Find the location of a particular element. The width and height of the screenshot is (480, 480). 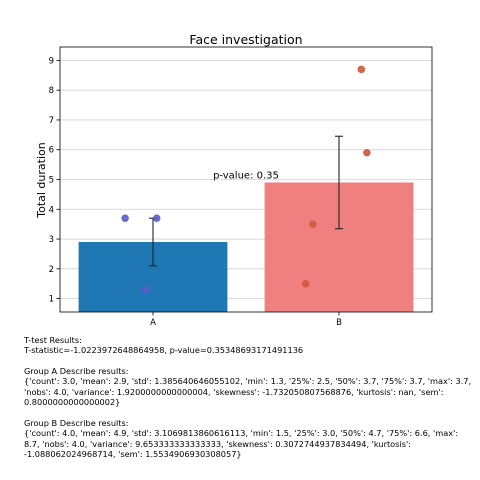

y-tick-label: 5 is located at coordinates (51, 181).